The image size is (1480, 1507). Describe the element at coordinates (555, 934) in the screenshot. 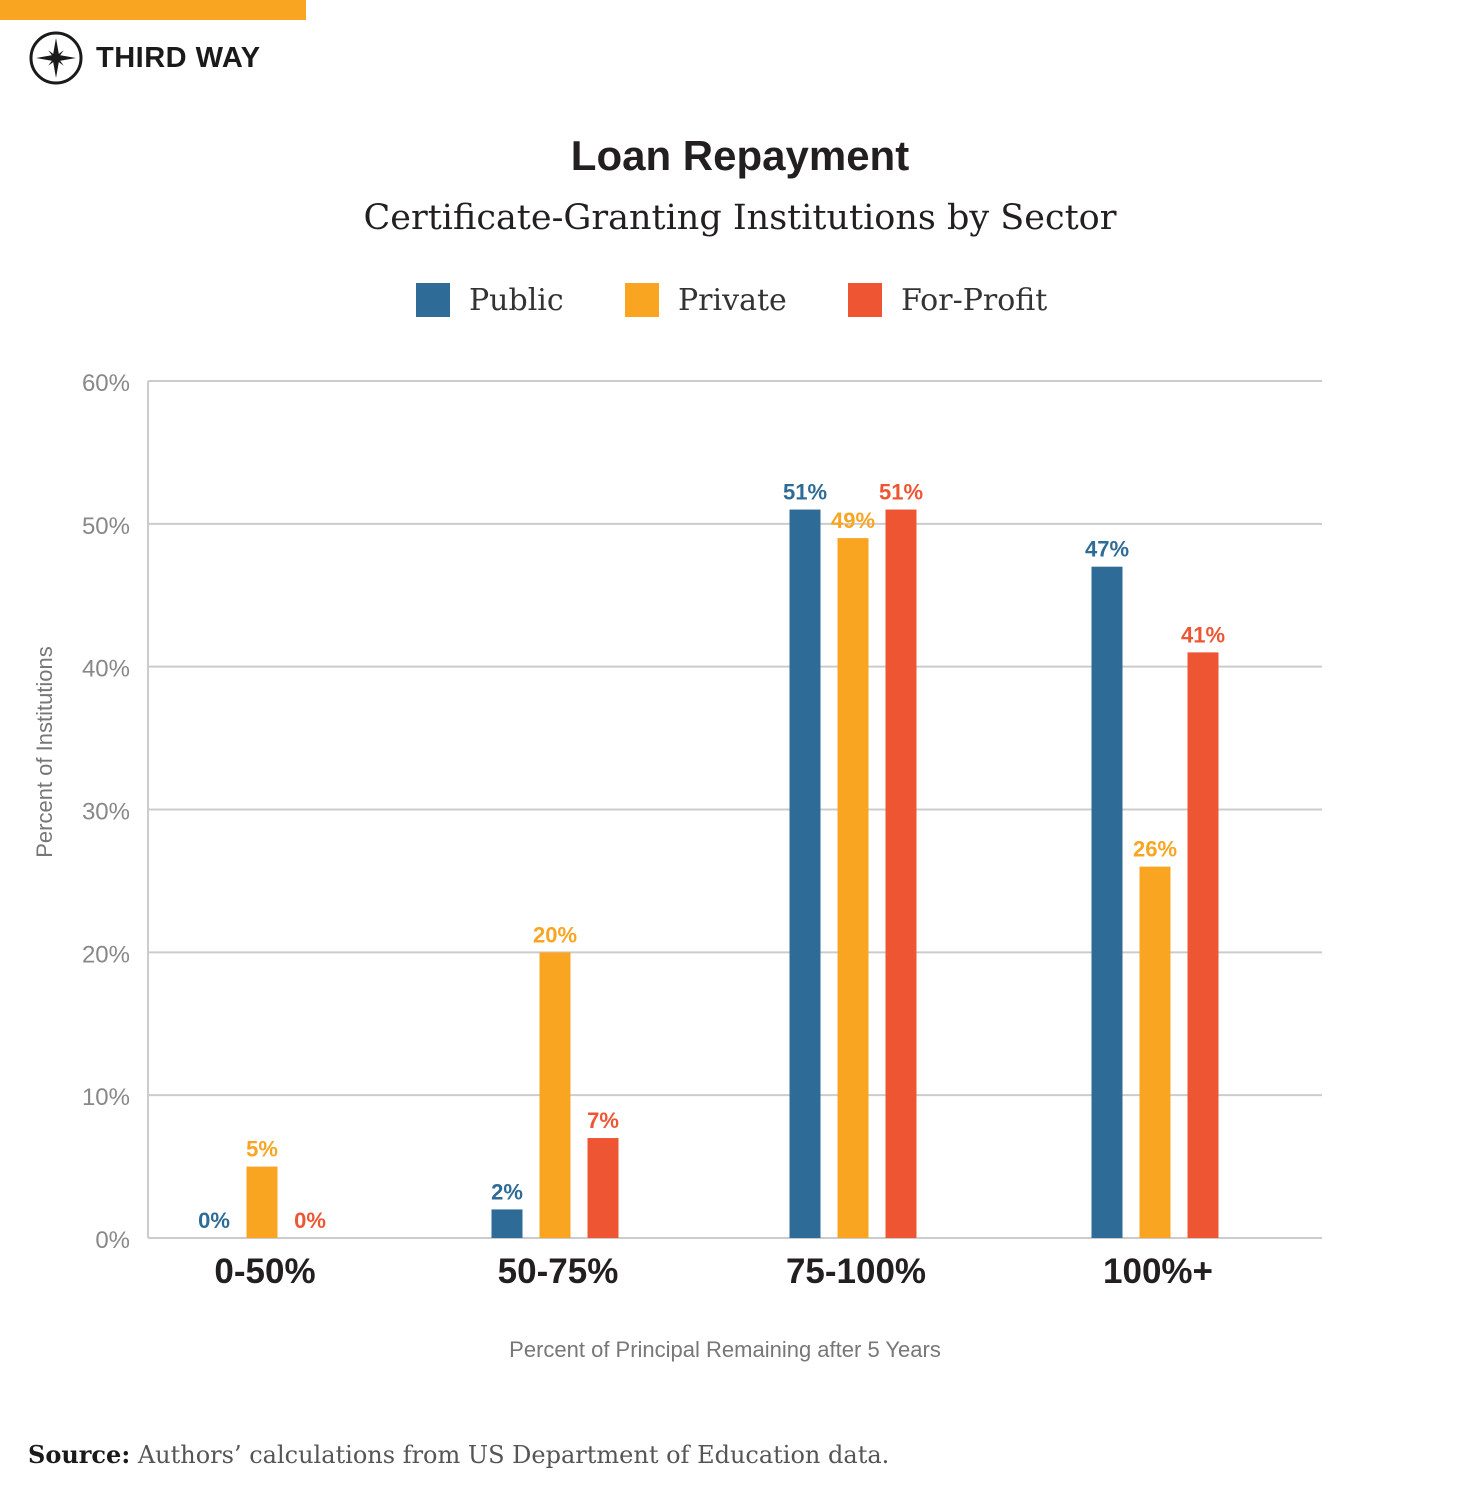

I see `data-label-private-50-75%: 20%` at that location.